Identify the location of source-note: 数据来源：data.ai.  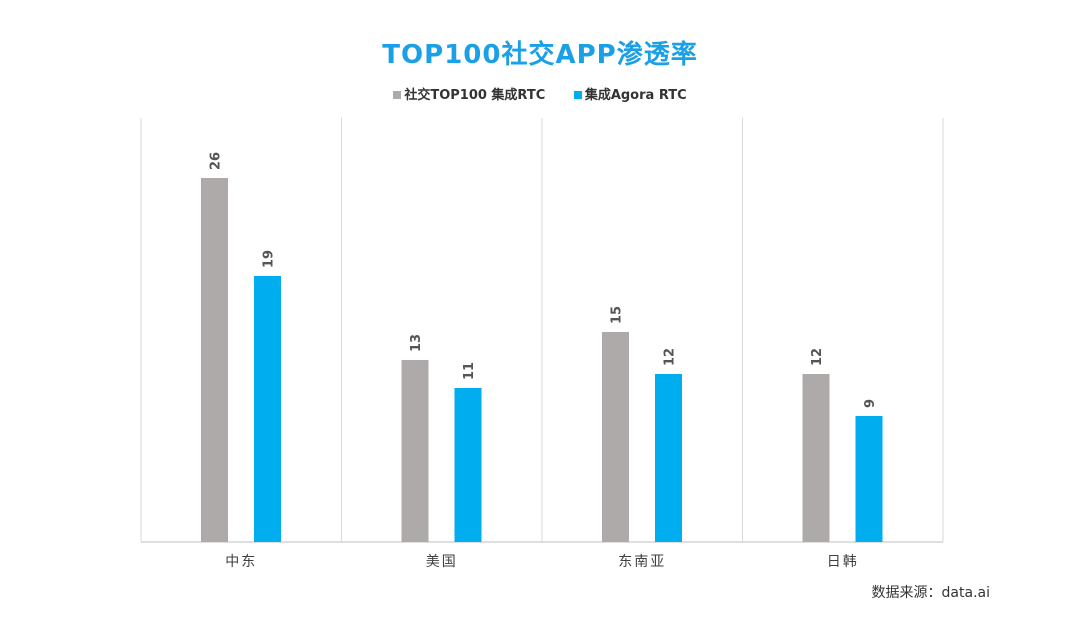
(930, 593).